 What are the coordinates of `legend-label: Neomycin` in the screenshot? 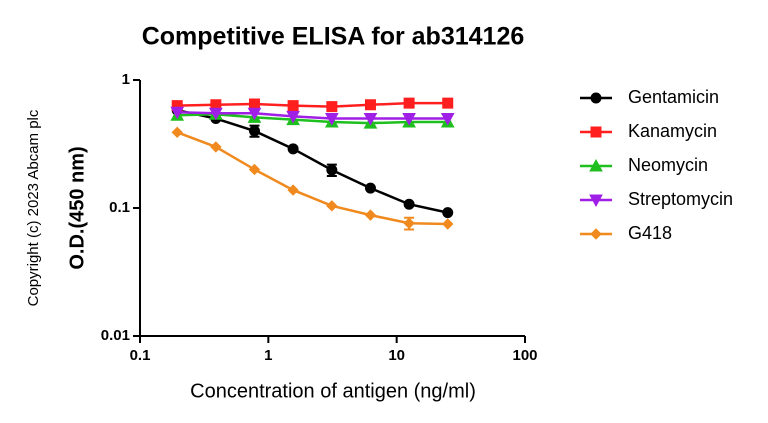 It's located at (668, 165).